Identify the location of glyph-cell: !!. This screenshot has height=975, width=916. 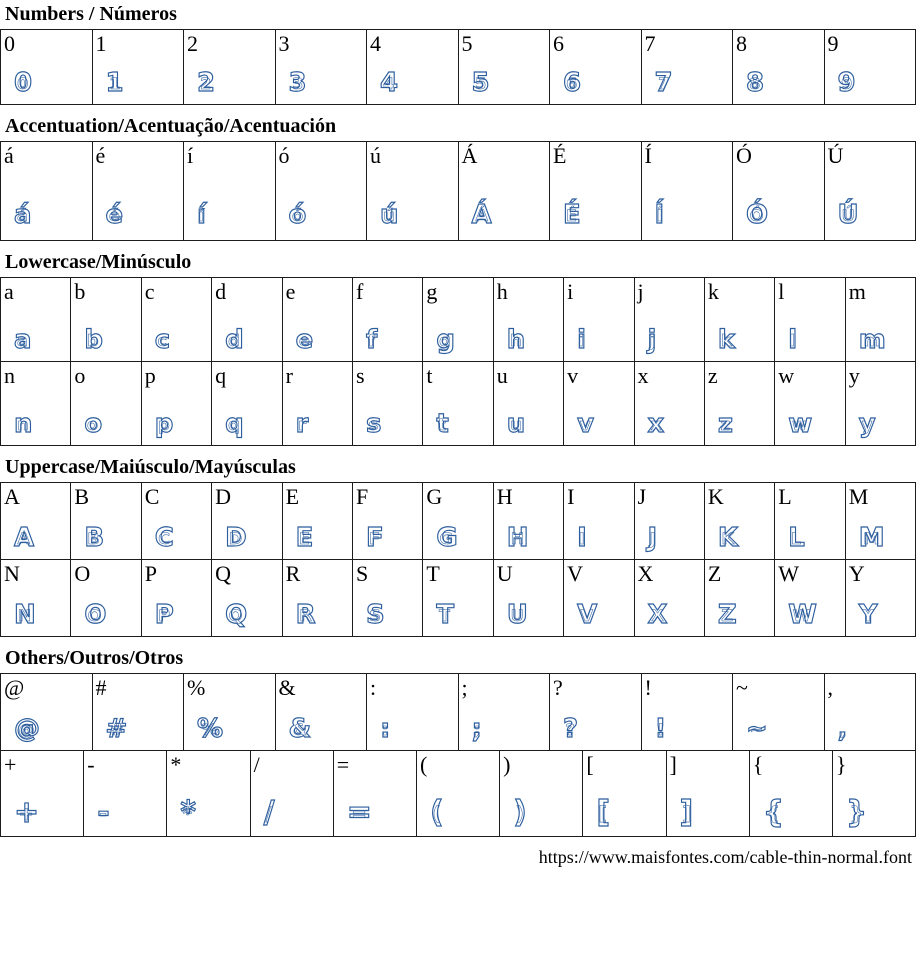
(686, 712).